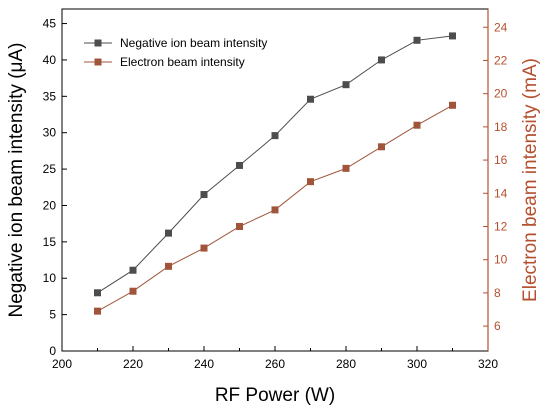 This screenshot has width=550, height=413. What do you see at coordinates (55, 187) in the screenshot?
I see `y-axis-left: 0 5 10 15 20 25 30 35 40 45` at bounding box center [55, 187].